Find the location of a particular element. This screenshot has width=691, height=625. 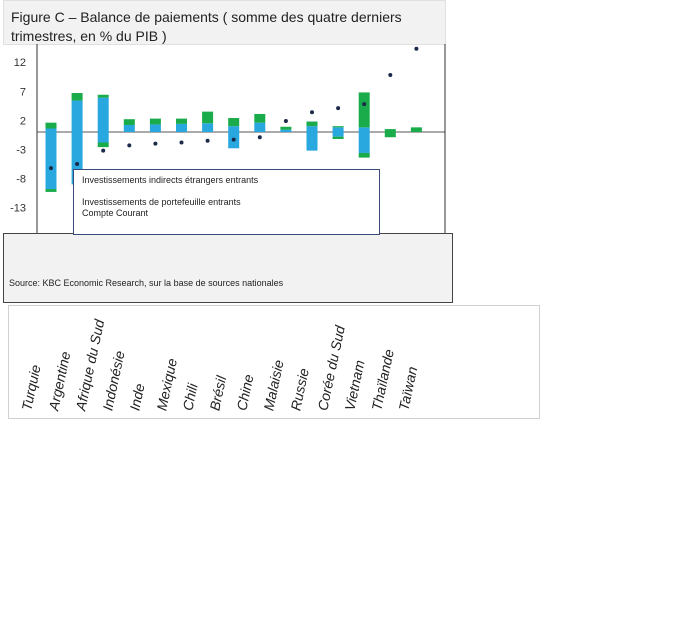

x-tick-label: Indonésie is located at coordinates (113, 380).